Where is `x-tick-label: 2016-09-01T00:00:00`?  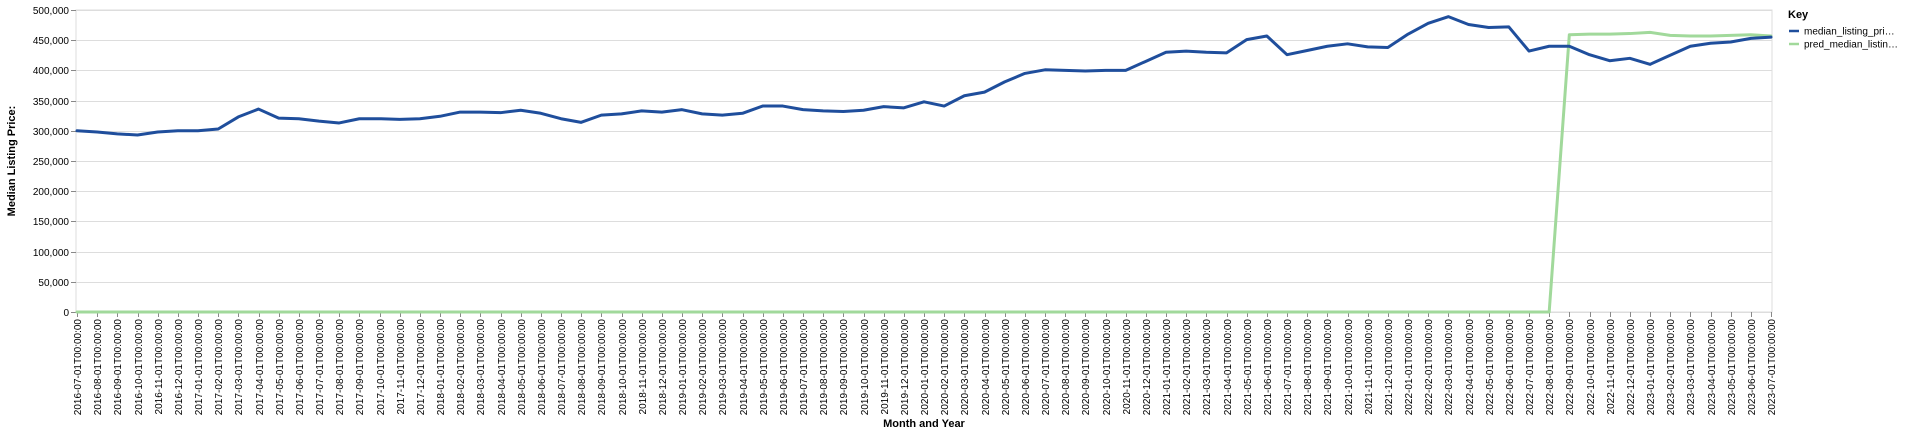
x-tick-label: 2016-09-01T00:00:00 is located at coordinates (118, 367).